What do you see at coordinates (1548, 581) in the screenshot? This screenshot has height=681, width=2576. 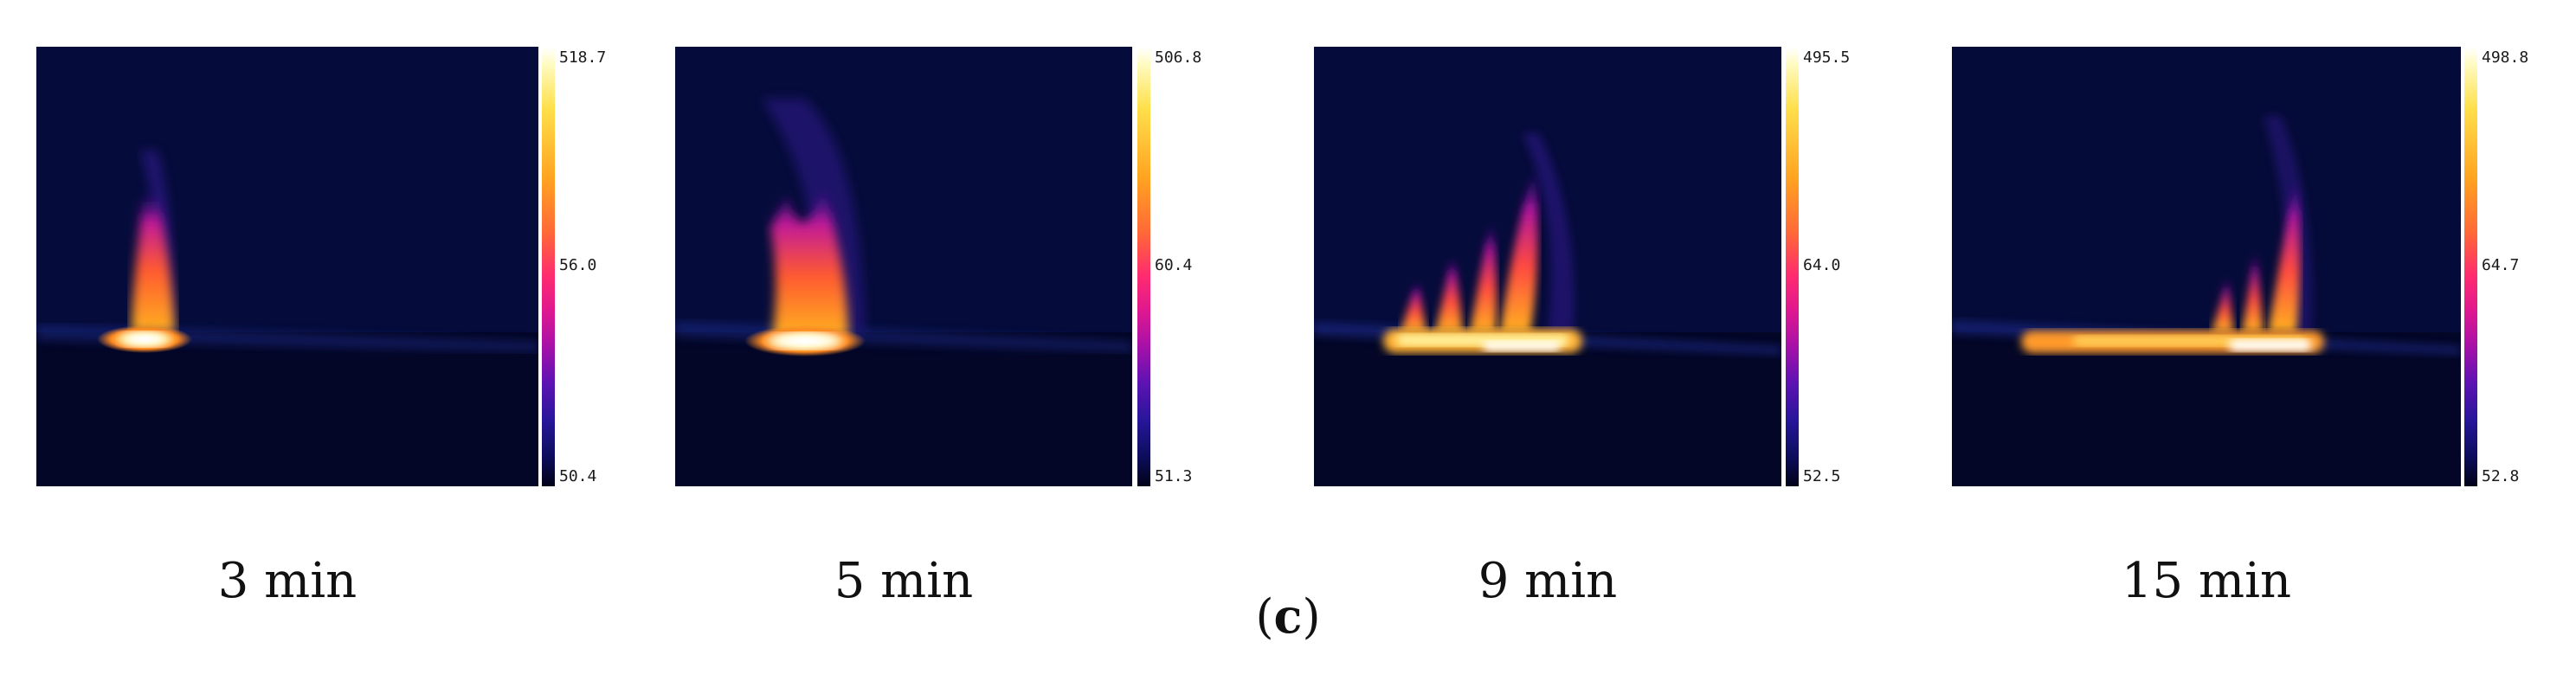 I see `panel-caption: 9 min` at bounding box center [1548, 581].